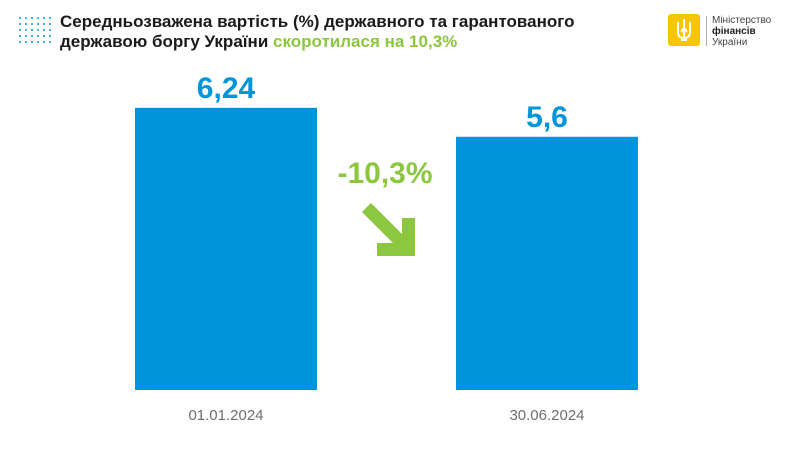  What do you see at coordinates (706, 31) in the screenshot?
I see `logo-divider` at bounding box center [706, 31].